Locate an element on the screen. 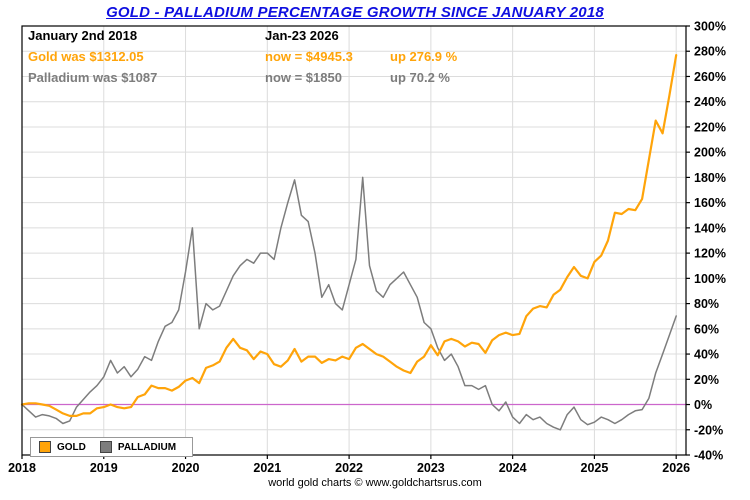 This screenshot has height=500, width=750. svg-text: 180% is located at coordinates (710, 178).